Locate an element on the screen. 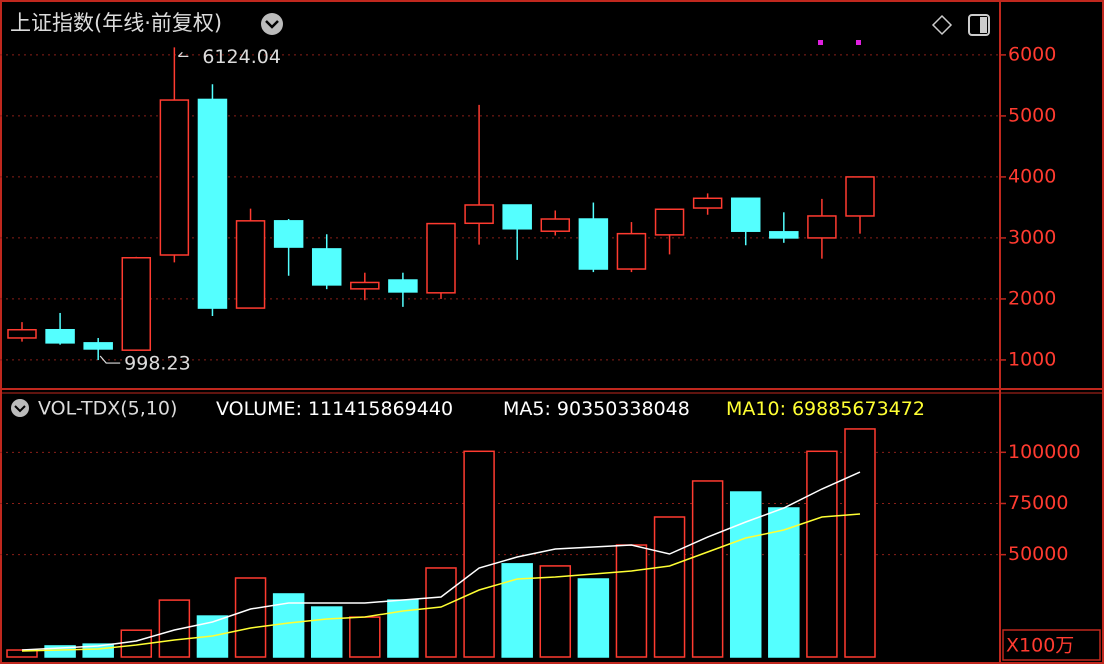  dropdown-icon is located at coordinates (272, 24).